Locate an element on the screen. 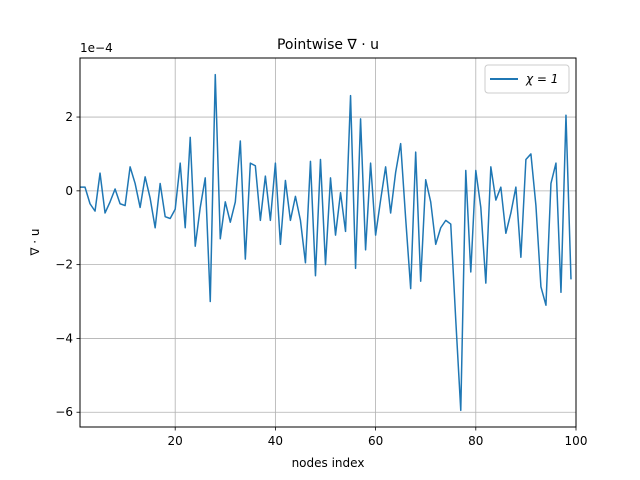 The width and height of the screenshot is (640, 480). legend-label: χ = 1 is located at coordinates (541, 79).